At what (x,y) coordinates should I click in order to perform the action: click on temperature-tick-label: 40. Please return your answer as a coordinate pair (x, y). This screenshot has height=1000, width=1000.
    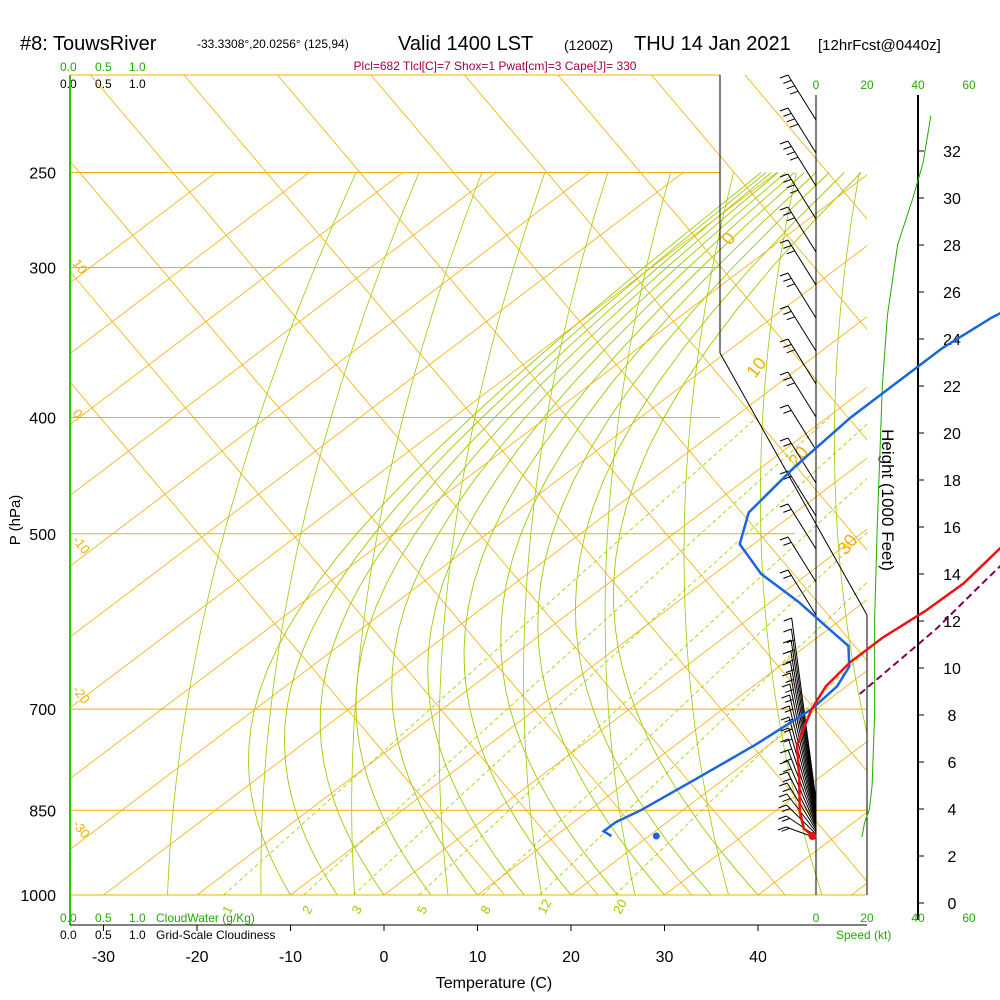
    Looking at the image, I should click on (758, 957).